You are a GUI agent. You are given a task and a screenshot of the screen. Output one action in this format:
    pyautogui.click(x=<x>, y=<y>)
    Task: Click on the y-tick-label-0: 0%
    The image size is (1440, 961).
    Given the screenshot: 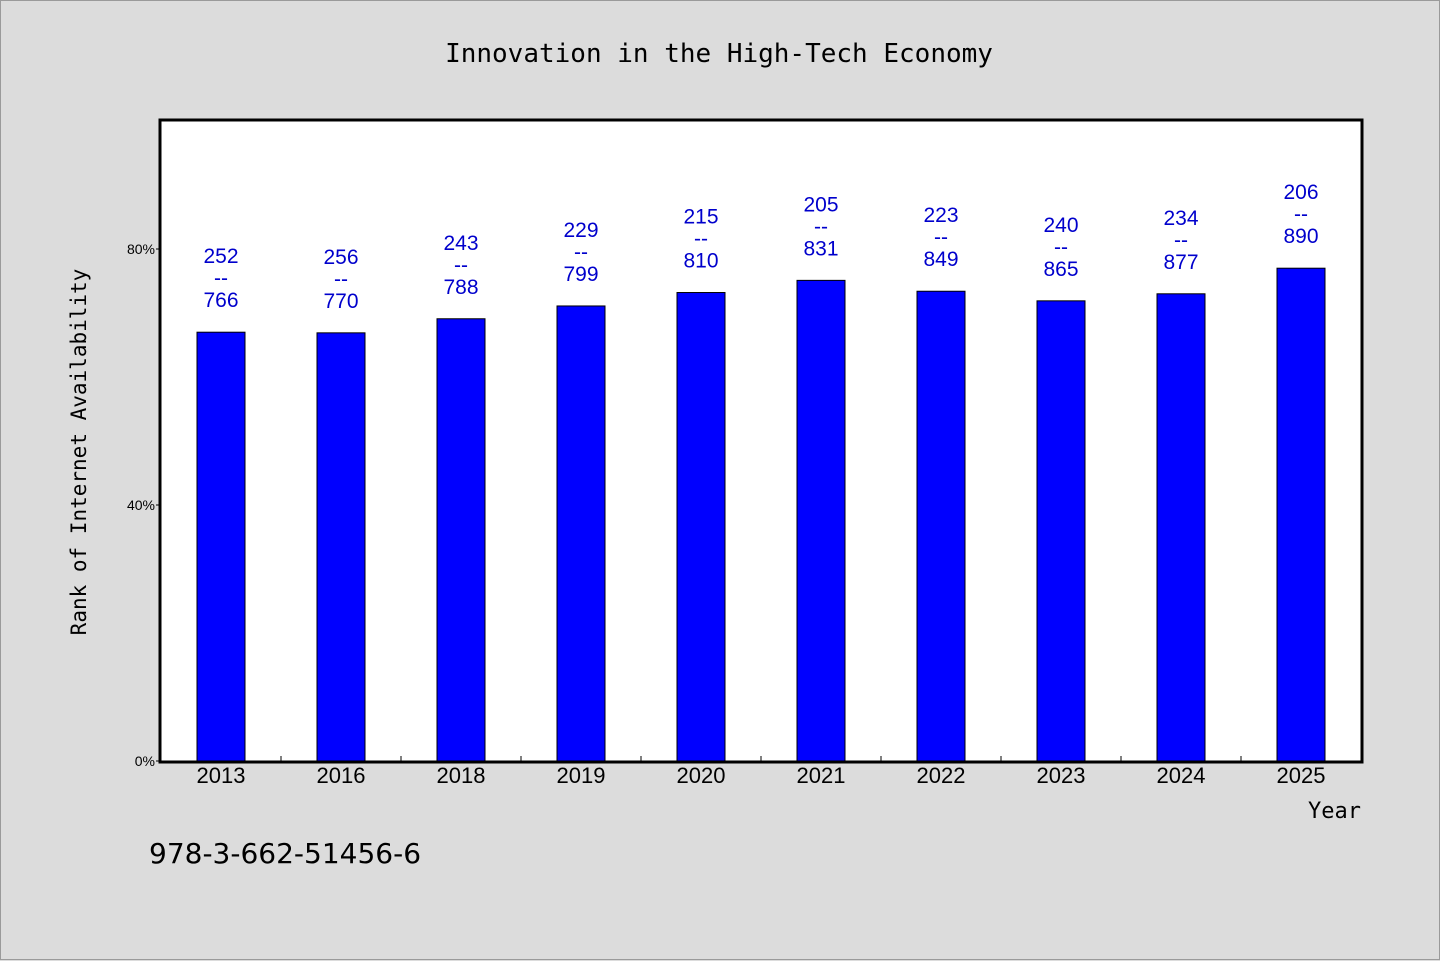 What is the action you would take?
    pyautogui.click(x=145, y=761)
    